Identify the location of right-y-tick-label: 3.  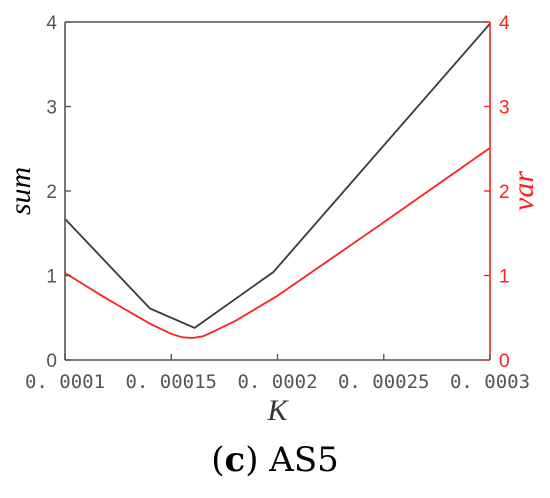
(504, 108).